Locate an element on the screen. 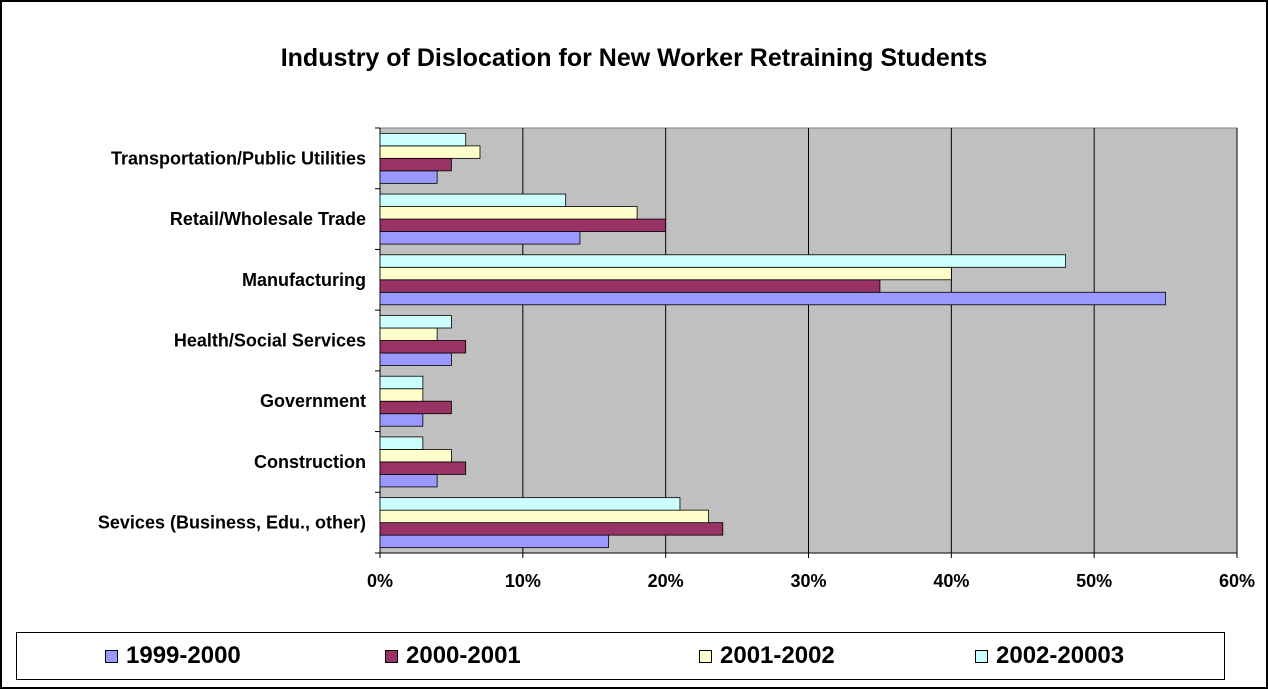 The height and width of the screenshot is (689, 1268). legend-item: 1999-2000 is located at coordinates (173, 656).